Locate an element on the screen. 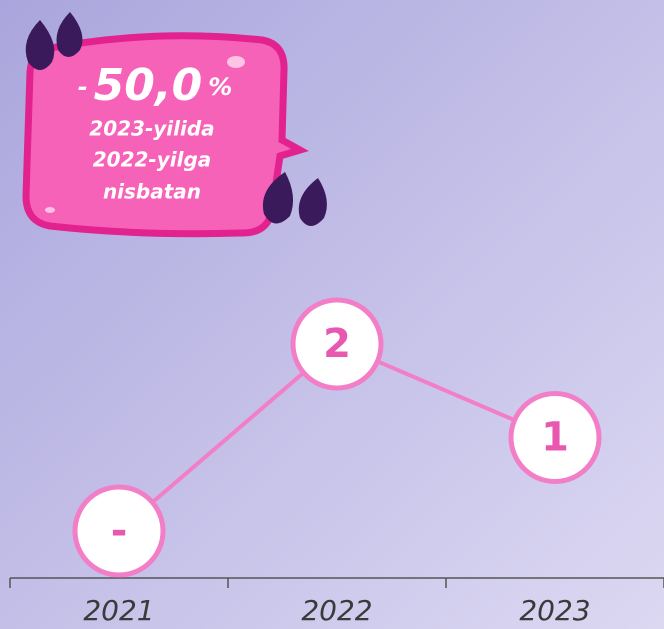  x-tick-label: 2021 is located at coordinates (118, 610).